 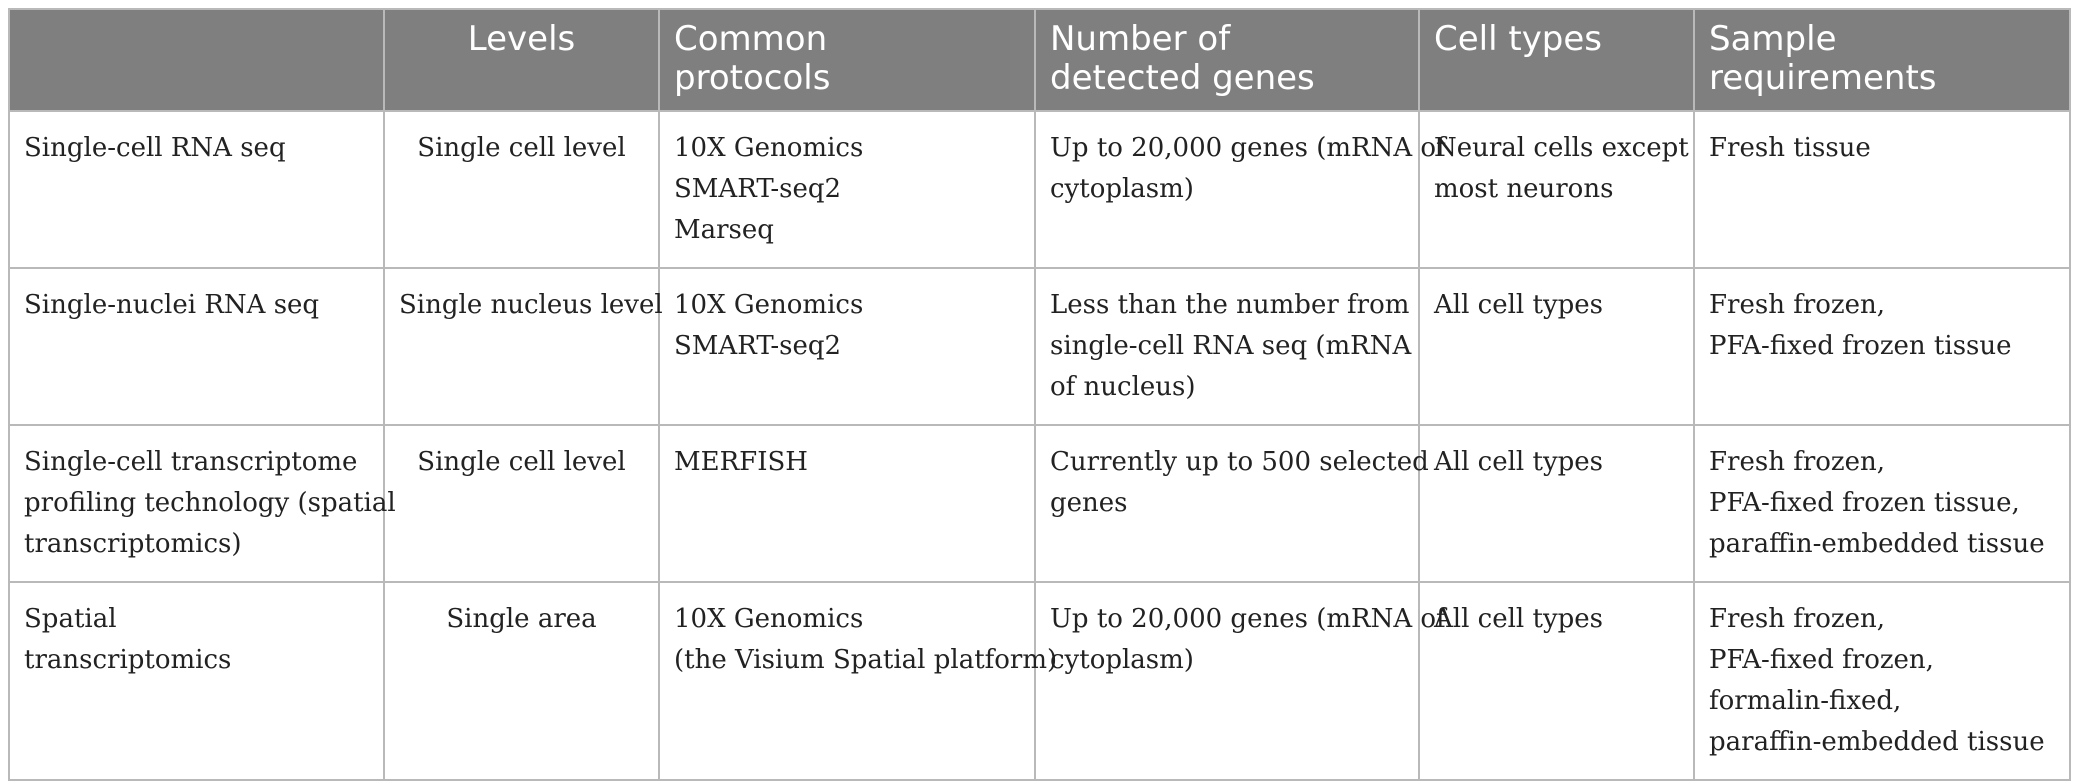 What do you see at coordinates (847, 503) in the screenshot?
I see `protocols-cell: MERFISH` at bounding box center [847, 503].